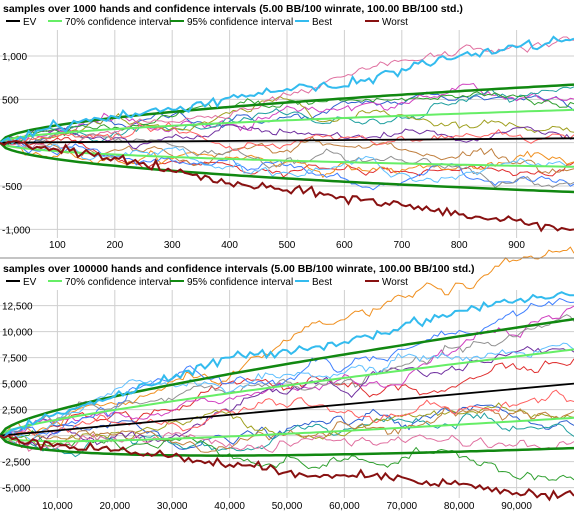 This screenshot has width=574, height=515. Describe the element at coordinates (118, 282) in the screenshot. I see `panel2-legend-label-1: 70% confidence interval` at that location.